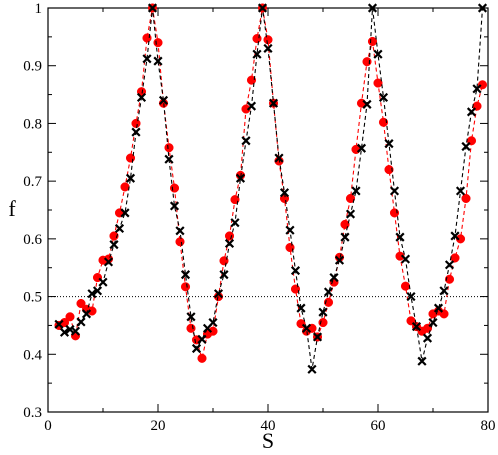  I want to click on y-tick-label: 0.7, so click(32, 182).